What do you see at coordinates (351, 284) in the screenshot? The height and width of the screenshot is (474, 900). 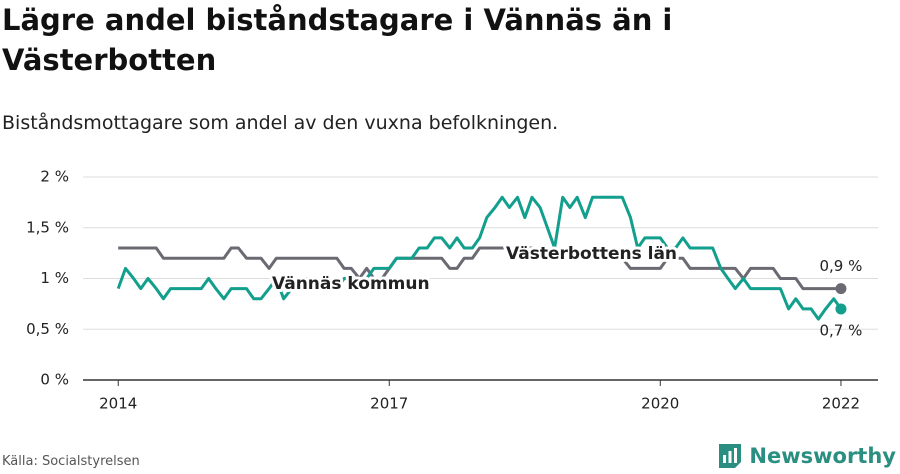 I see `series-label: Vännäs kommun` at bounding box center [351, 284].